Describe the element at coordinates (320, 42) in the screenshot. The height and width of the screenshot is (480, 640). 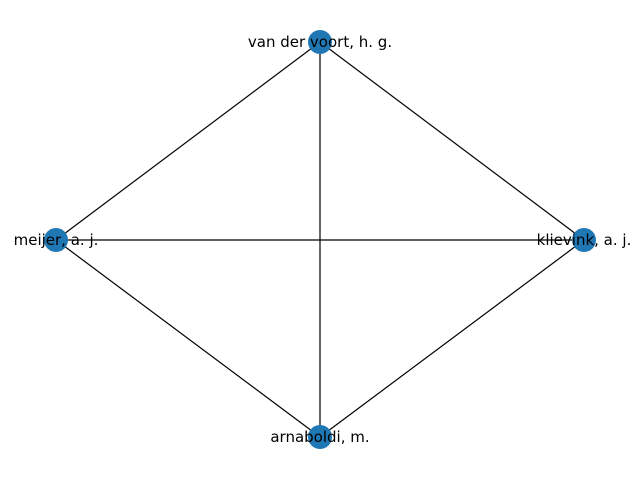
I see `node-label-voort: van der voort, h. g.` at that location.